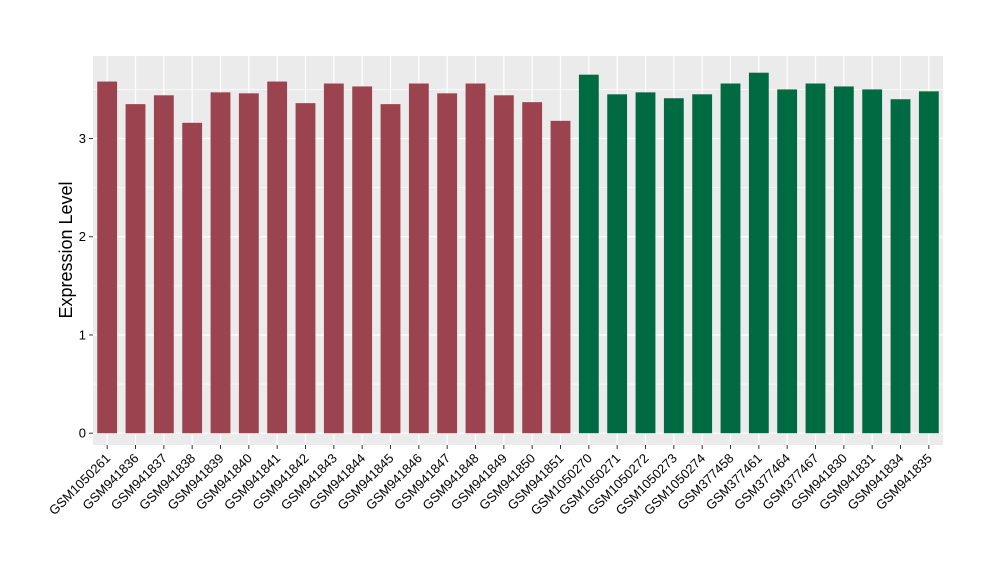 The height and width of the screenshot is (580, 1000). What do you see at coordinates (900, 266) in the screenshot?
I see `bar-GSM941834` at bounding box center [900, 266].